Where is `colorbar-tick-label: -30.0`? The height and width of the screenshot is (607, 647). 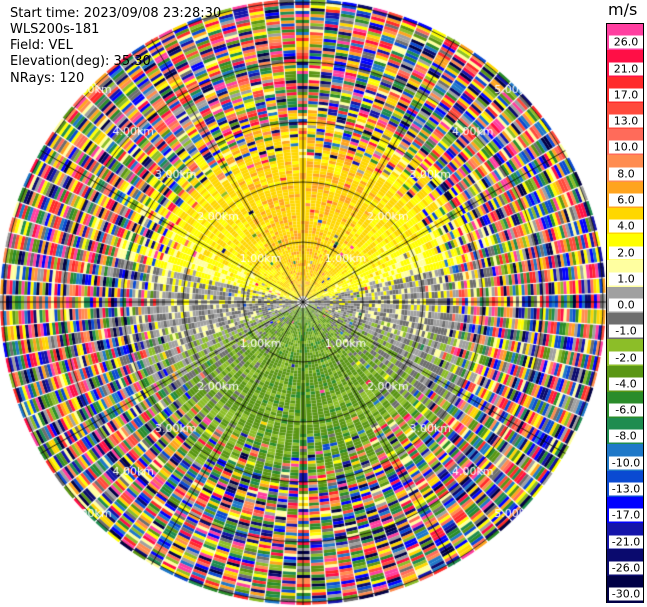
colorbar-tick-label: -30.0 is located at coordinates (626, 594).